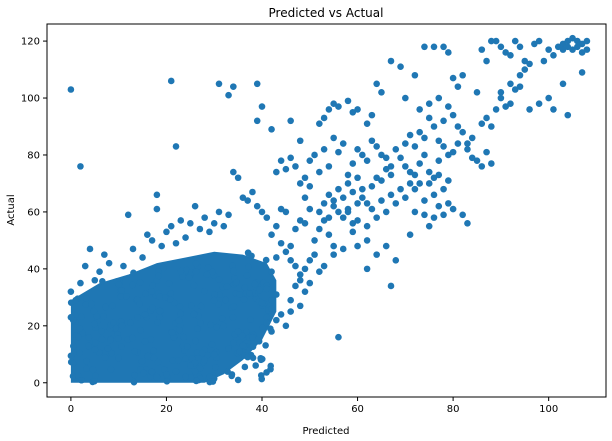  What do you see at coordinates (357, 409) in the screenshot?
I see `x-tick-label: 60` at bounding box center [357, 409].